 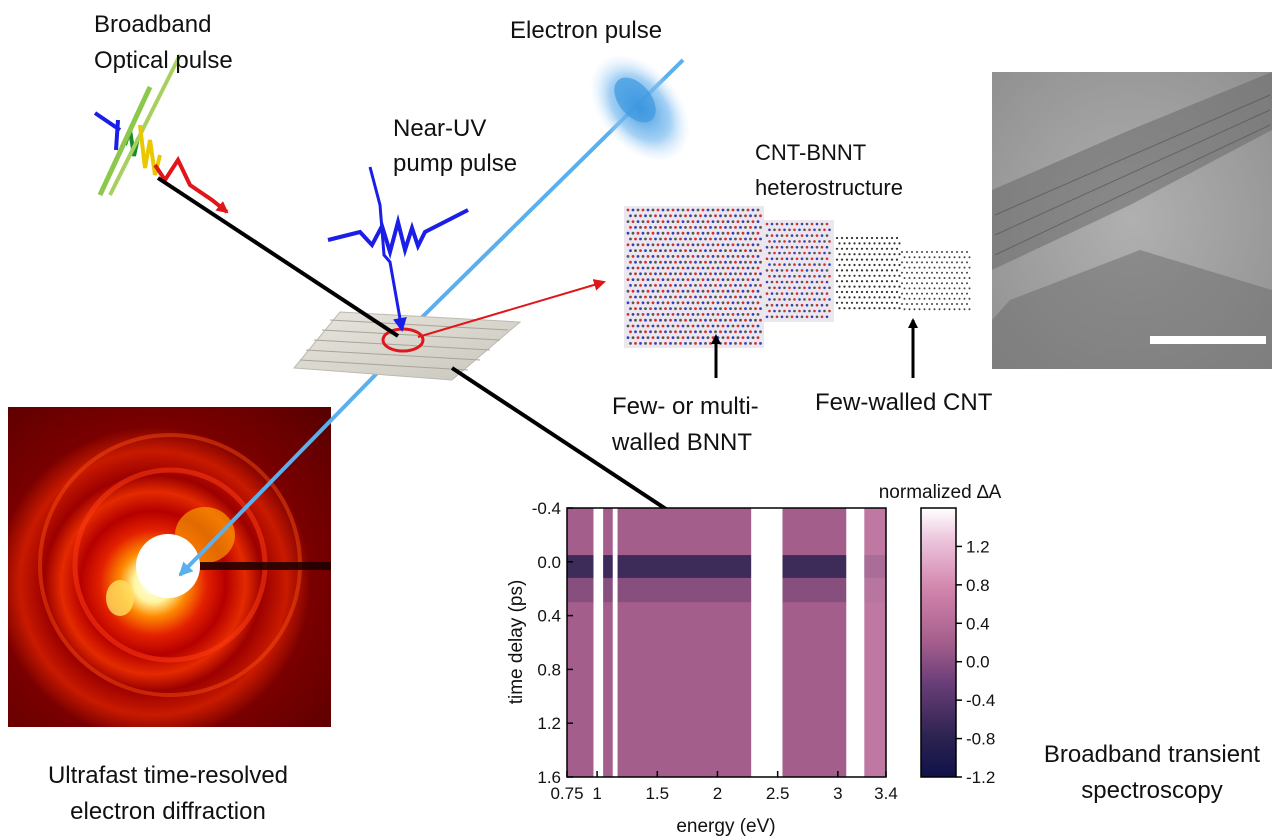 I want to click on electron-beam-lower, so click(x=282, y=470).